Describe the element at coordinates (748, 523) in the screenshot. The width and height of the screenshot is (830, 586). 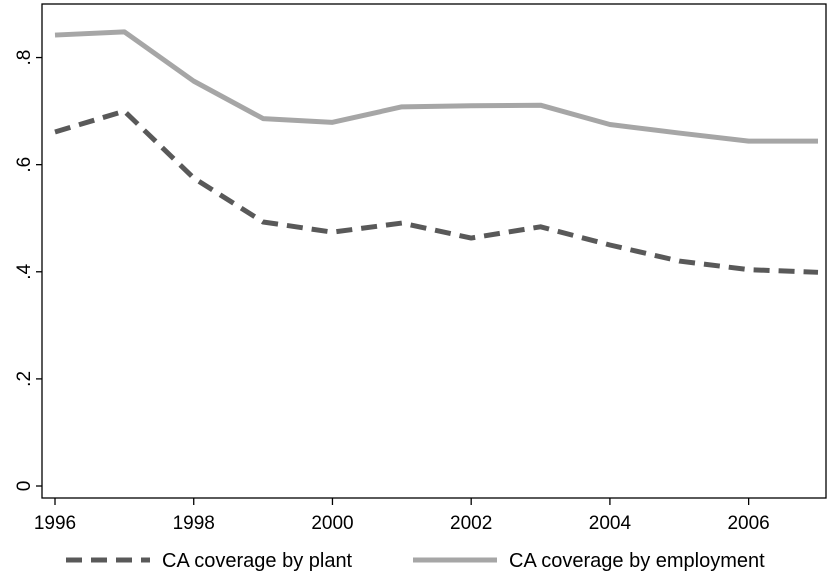
I see `x-tick-label: 2006` at that location.